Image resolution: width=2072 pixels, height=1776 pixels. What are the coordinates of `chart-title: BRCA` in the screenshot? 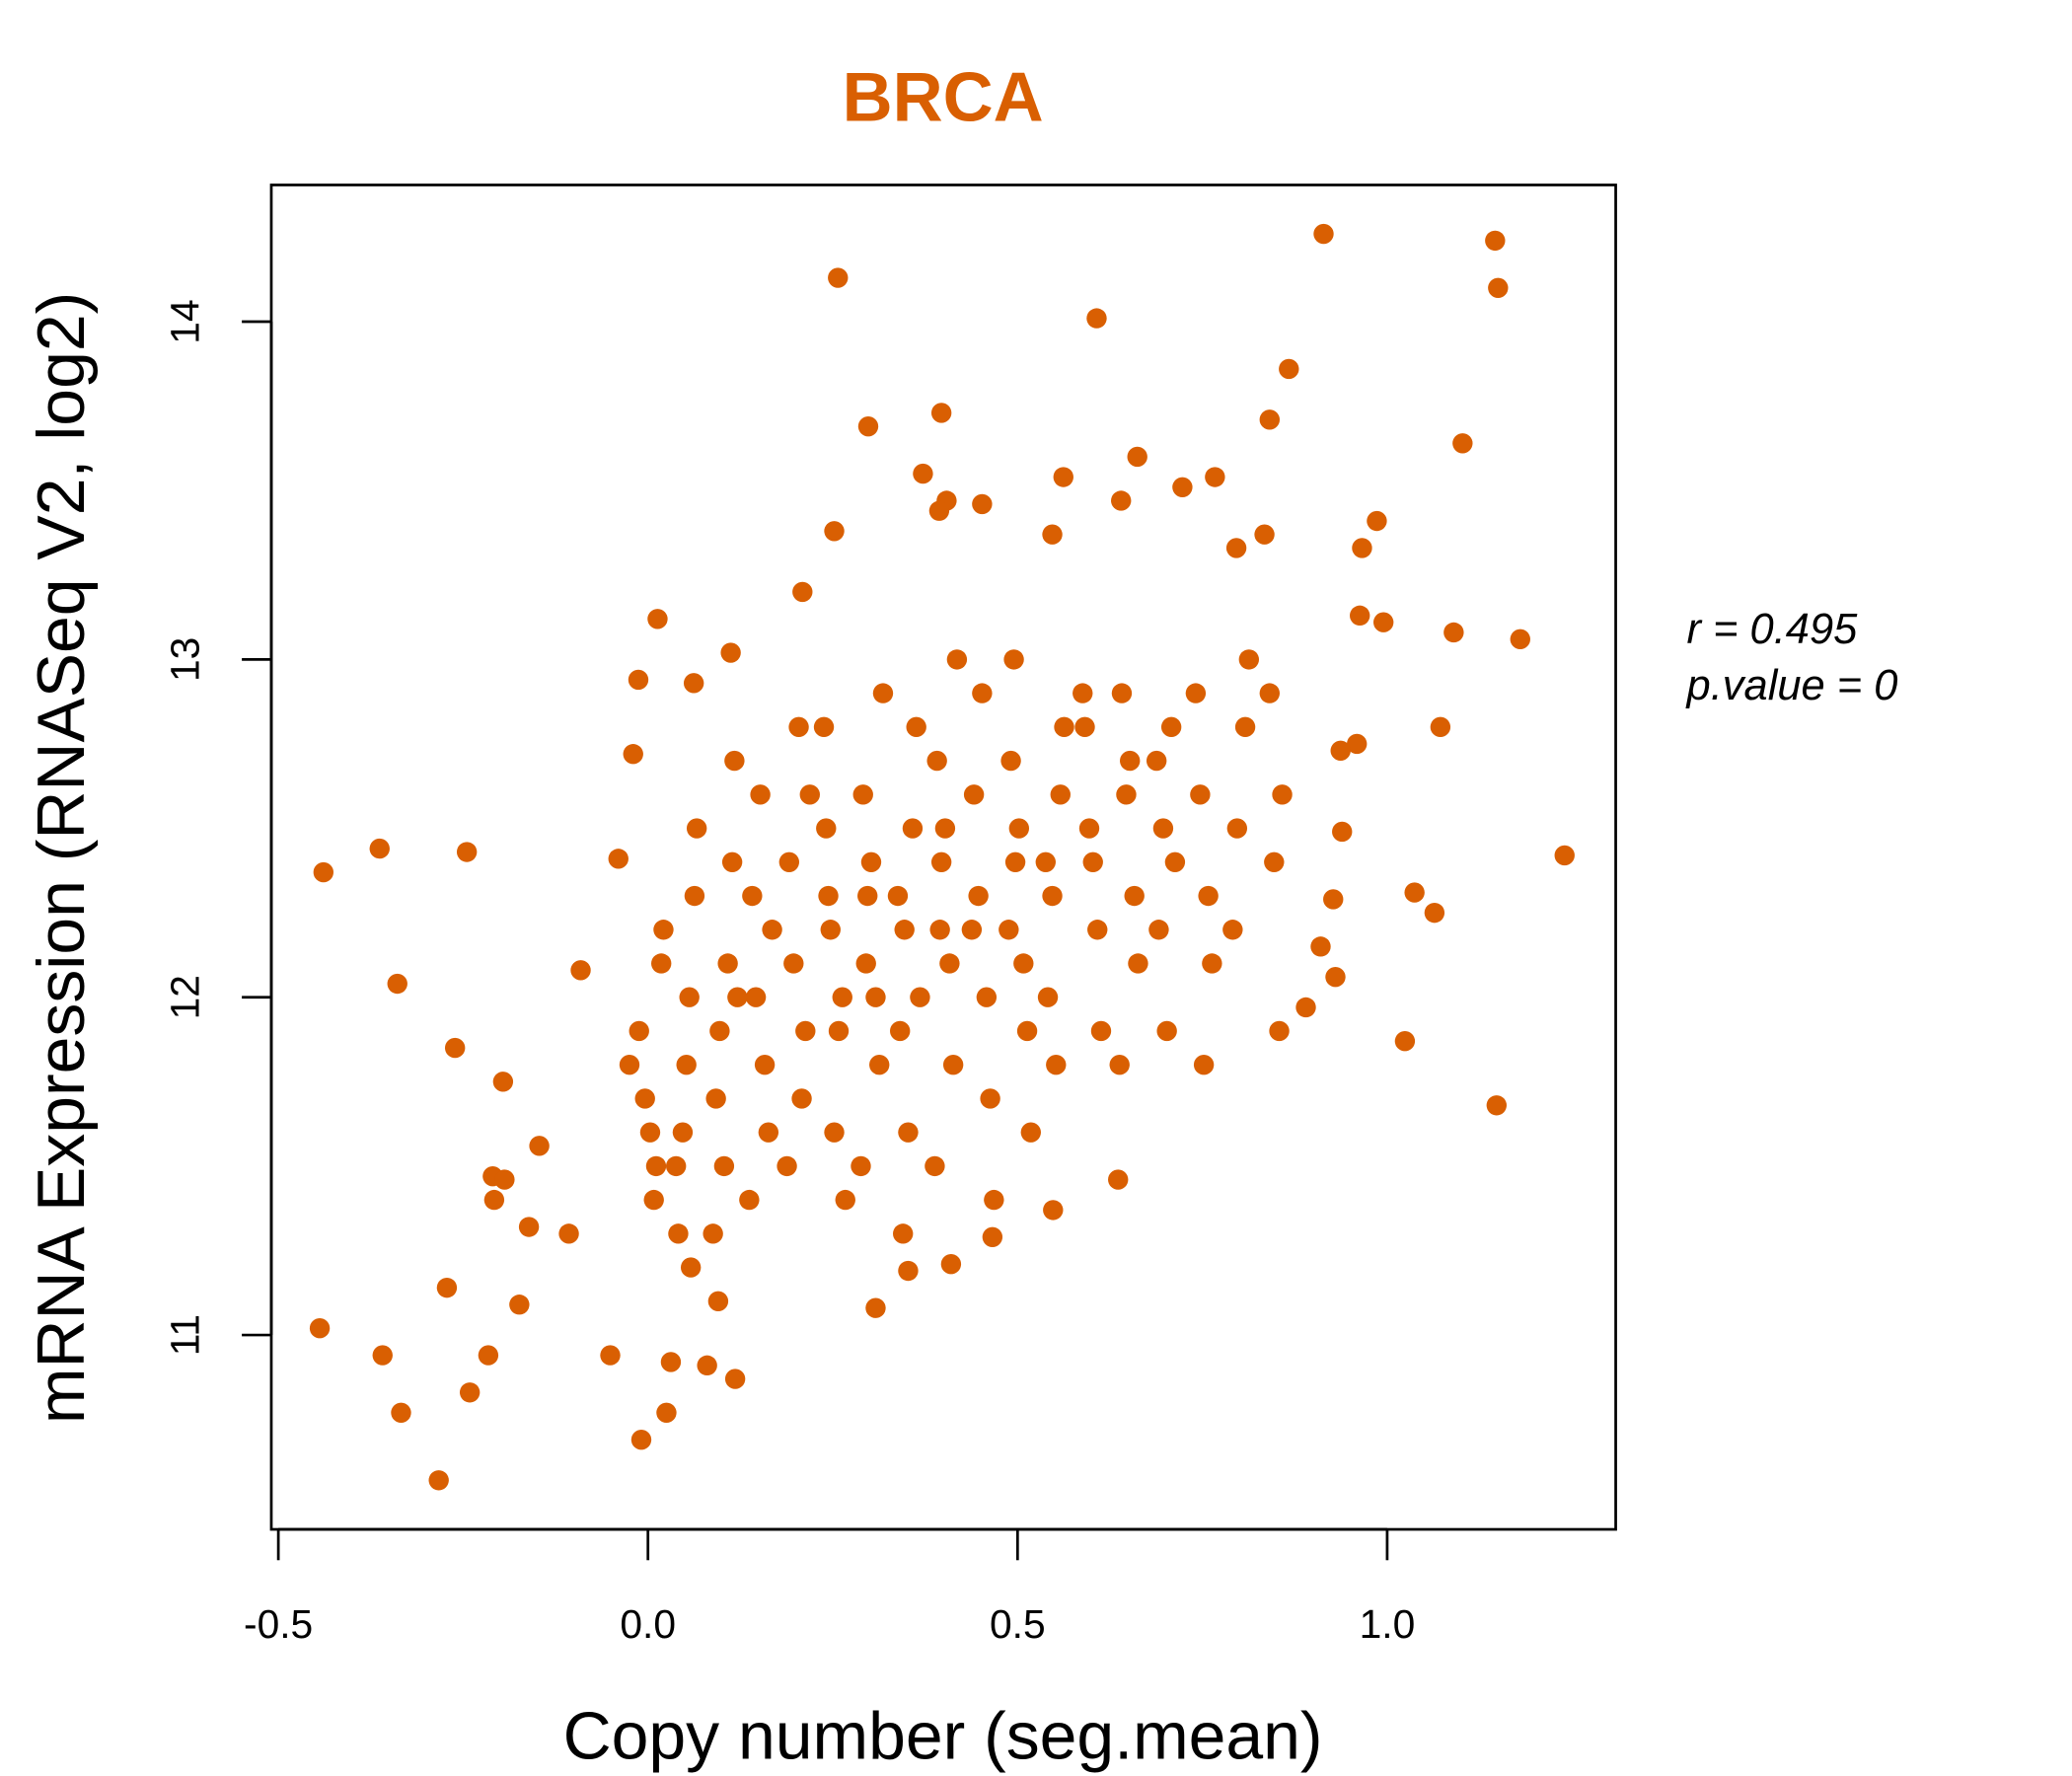 It's located at (944, 96).